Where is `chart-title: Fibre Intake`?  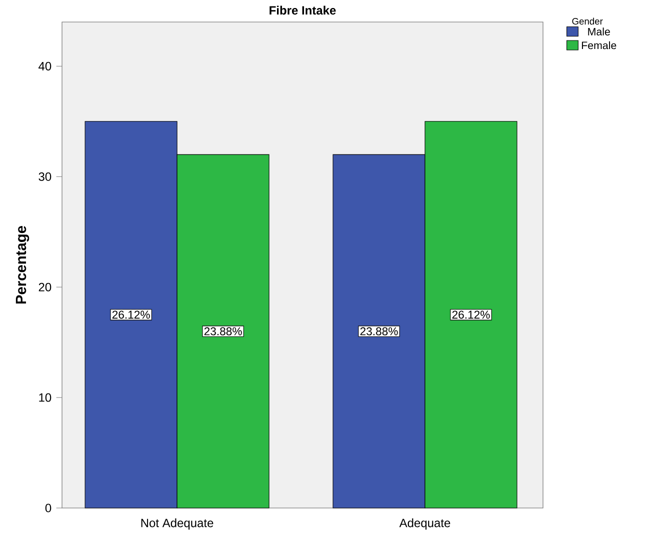 chart-title: Fibre Intake is located at coordinates (303, 10).